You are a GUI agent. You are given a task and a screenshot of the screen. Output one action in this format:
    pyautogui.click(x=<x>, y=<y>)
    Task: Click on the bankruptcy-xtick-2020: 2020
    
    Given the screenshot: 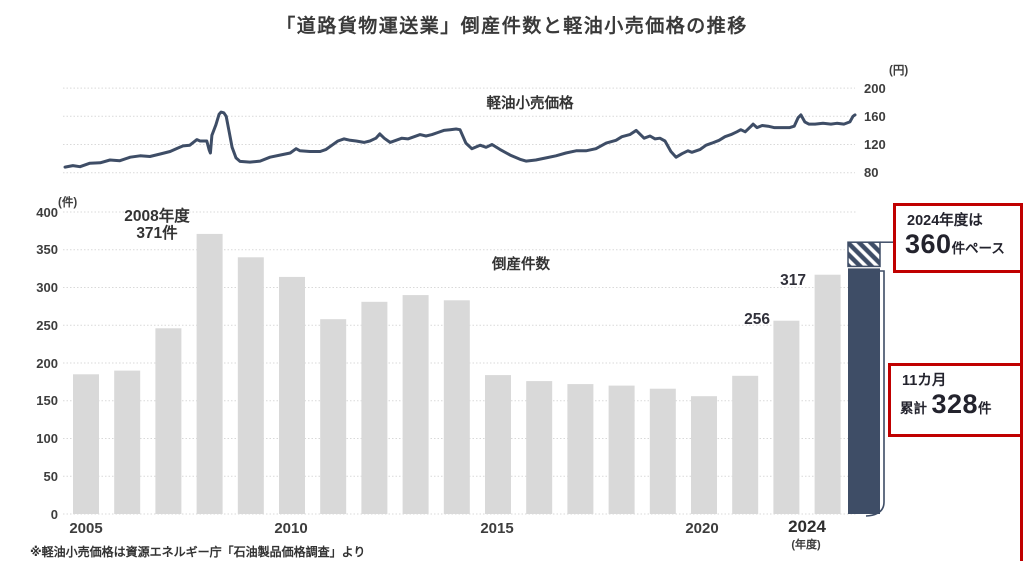 What is the action you would take?
    pyautogui.click(x=702, y=528)
    